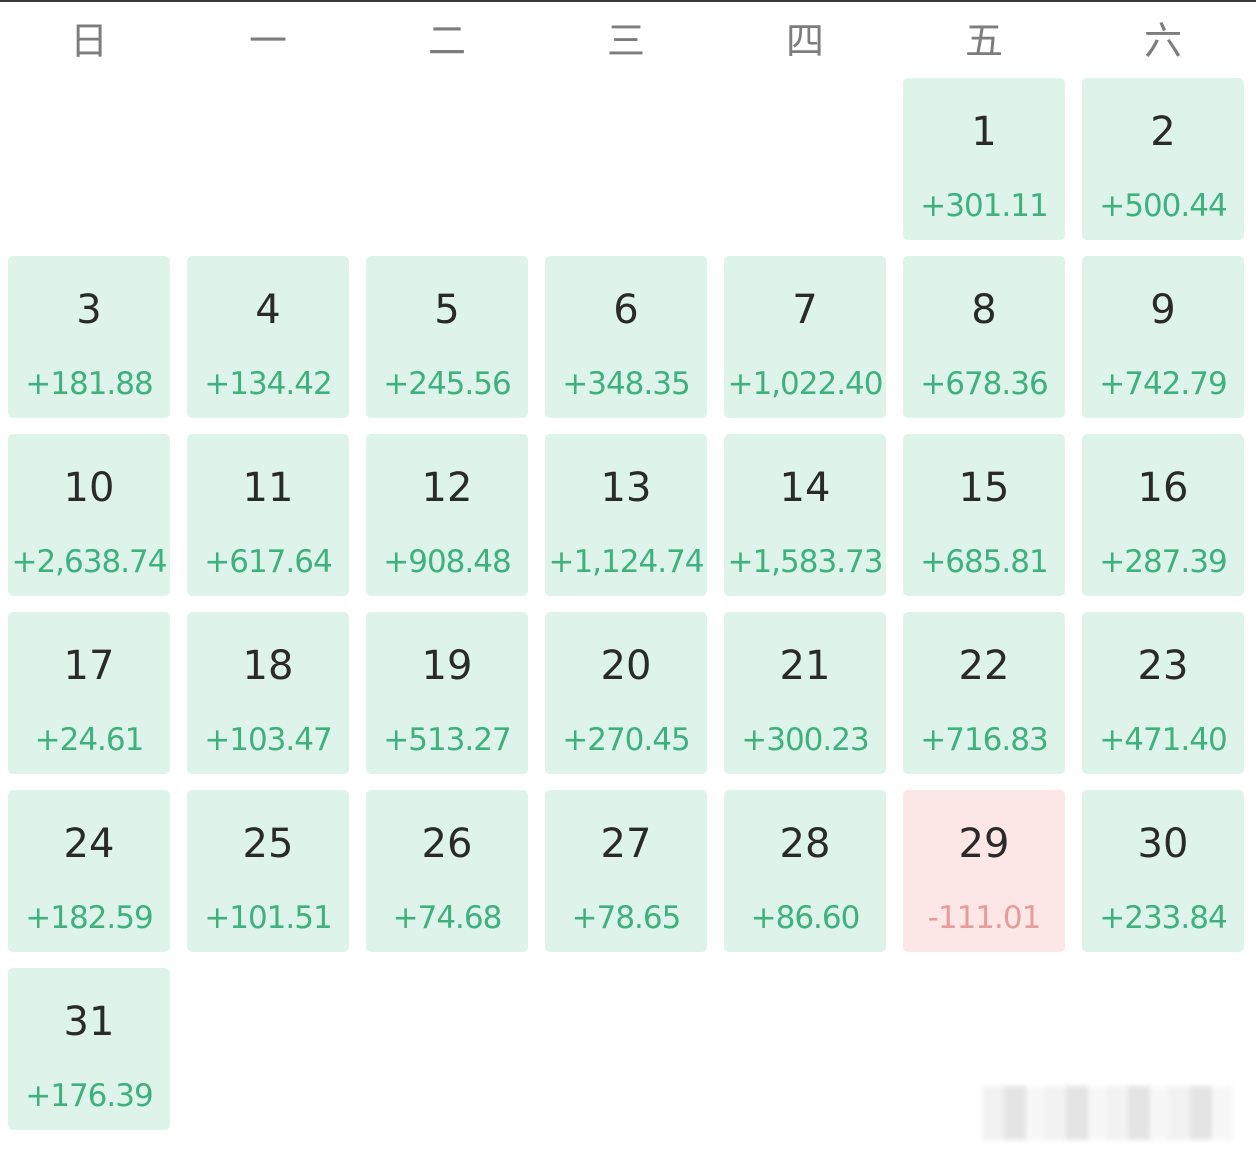 Image resolution: width=1256 pixels, height=1166 pixels. I want to click on calendar-day-cell: 2 +500.44, so click(1163, 159).